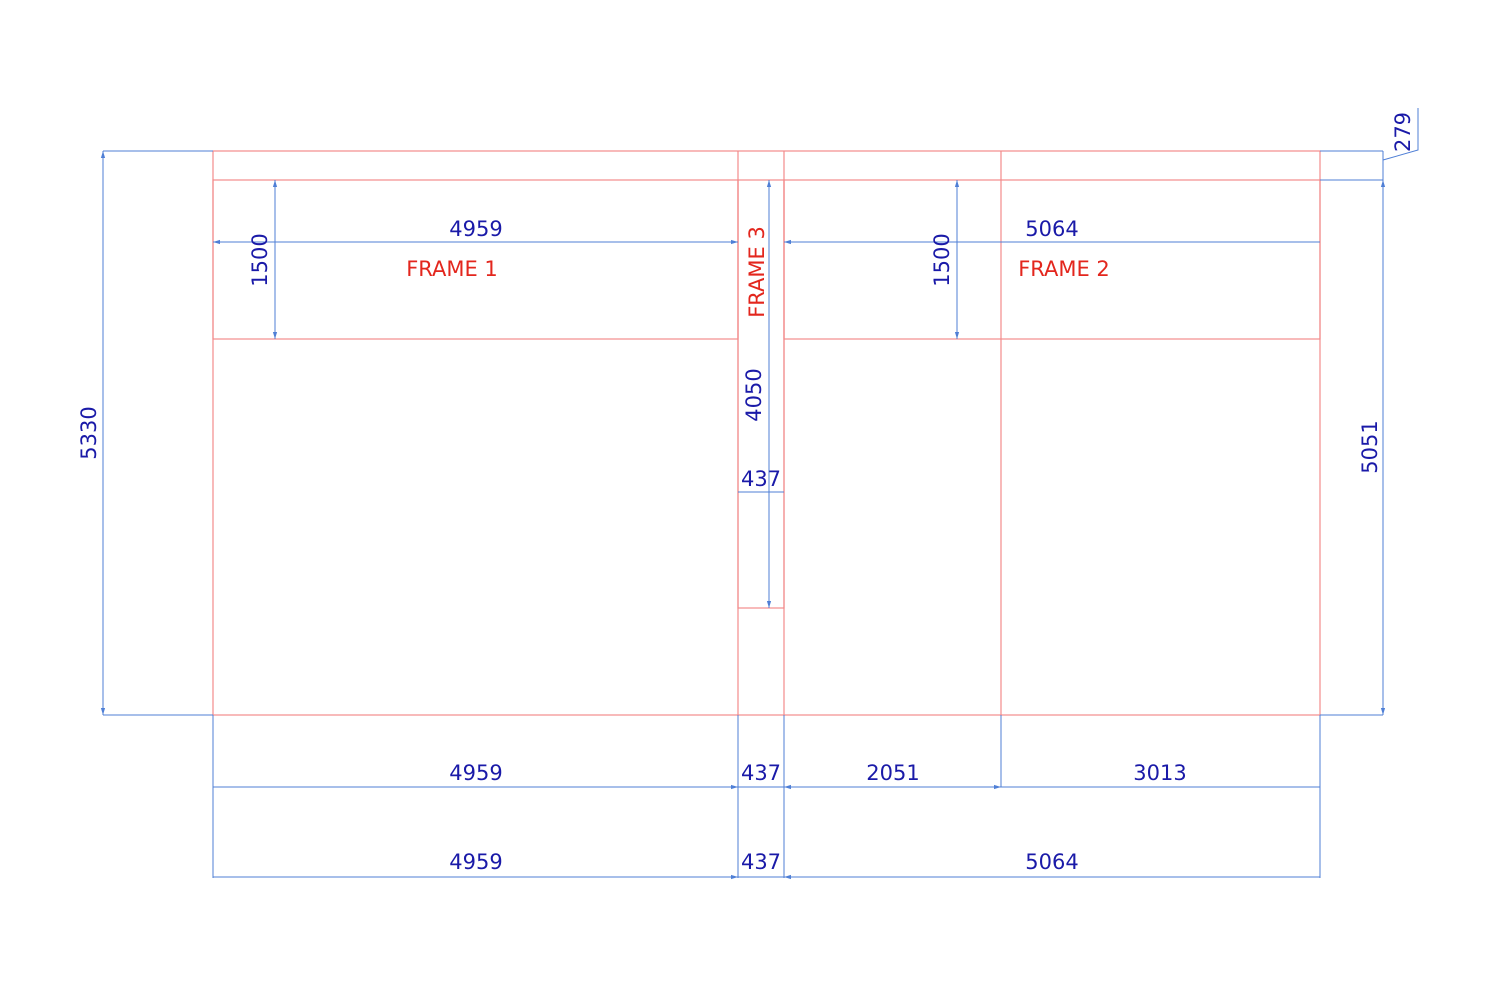  What do you see at coordinates (1064, 269) in the screenshot?
I see `frame-label: FRAME 2` at bounding box center [1064, 269].